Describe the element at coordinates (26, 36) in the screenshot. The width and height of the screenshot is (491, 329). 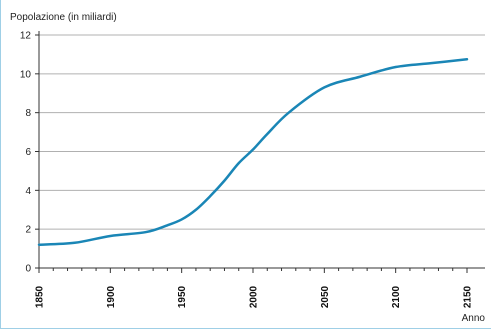
I see `y-tick-label: 12` at that location.